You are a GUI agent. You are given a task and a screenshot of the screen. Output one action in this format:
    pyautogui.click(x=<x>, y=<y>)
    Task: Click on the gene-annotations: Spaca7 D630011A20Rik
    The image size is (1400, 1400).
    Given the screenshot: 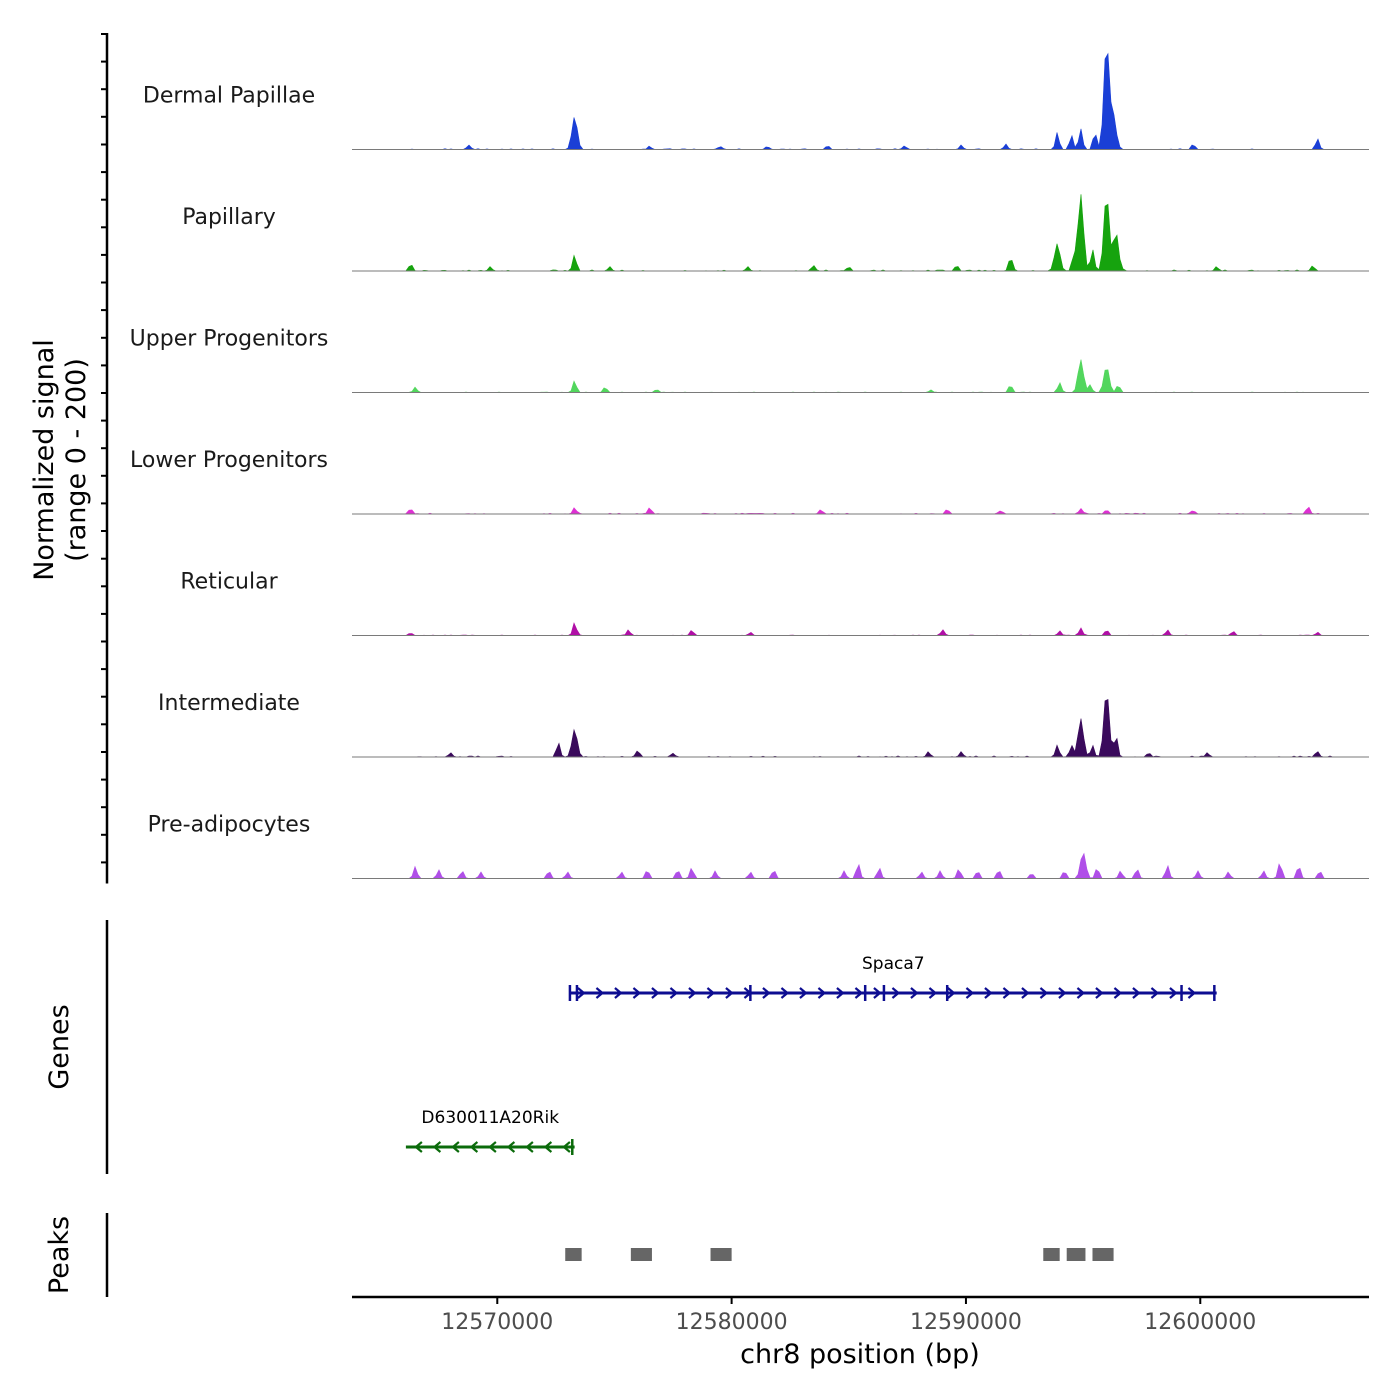 What is the action you would take?
    pyautogui.click(x=811, y=1054)
    